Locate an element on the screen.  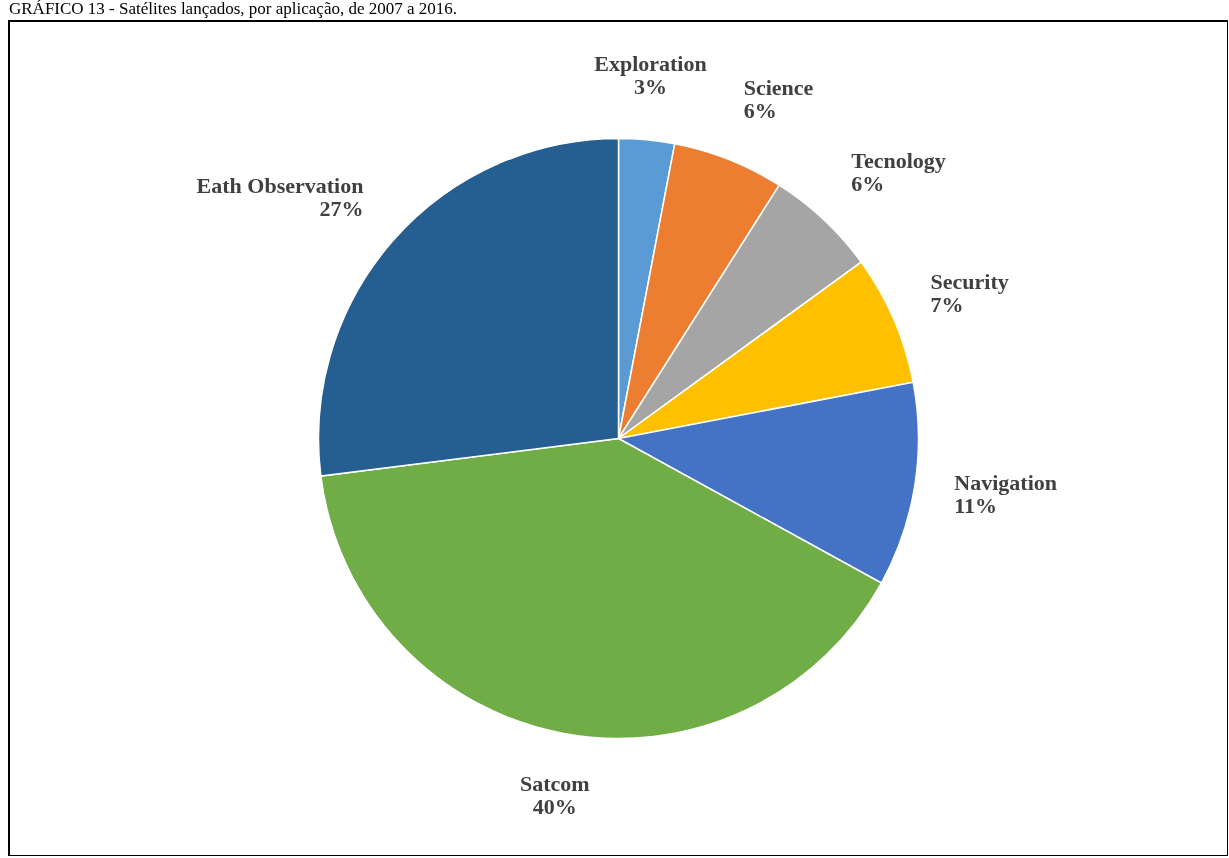
slice-label: Navigation is located at coordinates (1005, 483).